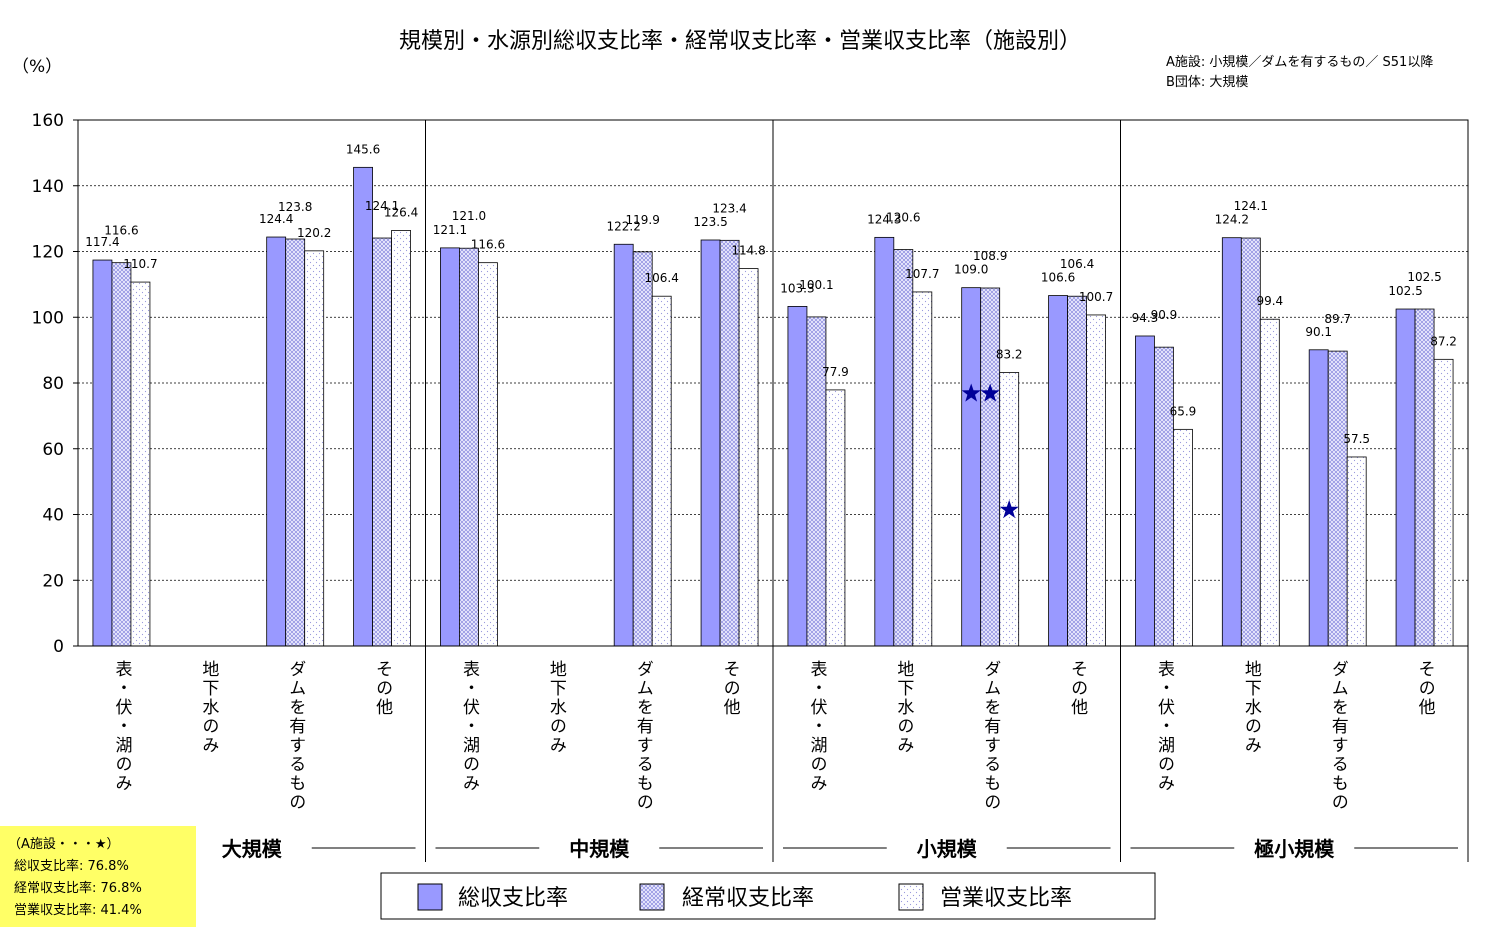 This screenshot has width=1499, height=927. I want to click on y-tick-label: 40, so click(53, 516).